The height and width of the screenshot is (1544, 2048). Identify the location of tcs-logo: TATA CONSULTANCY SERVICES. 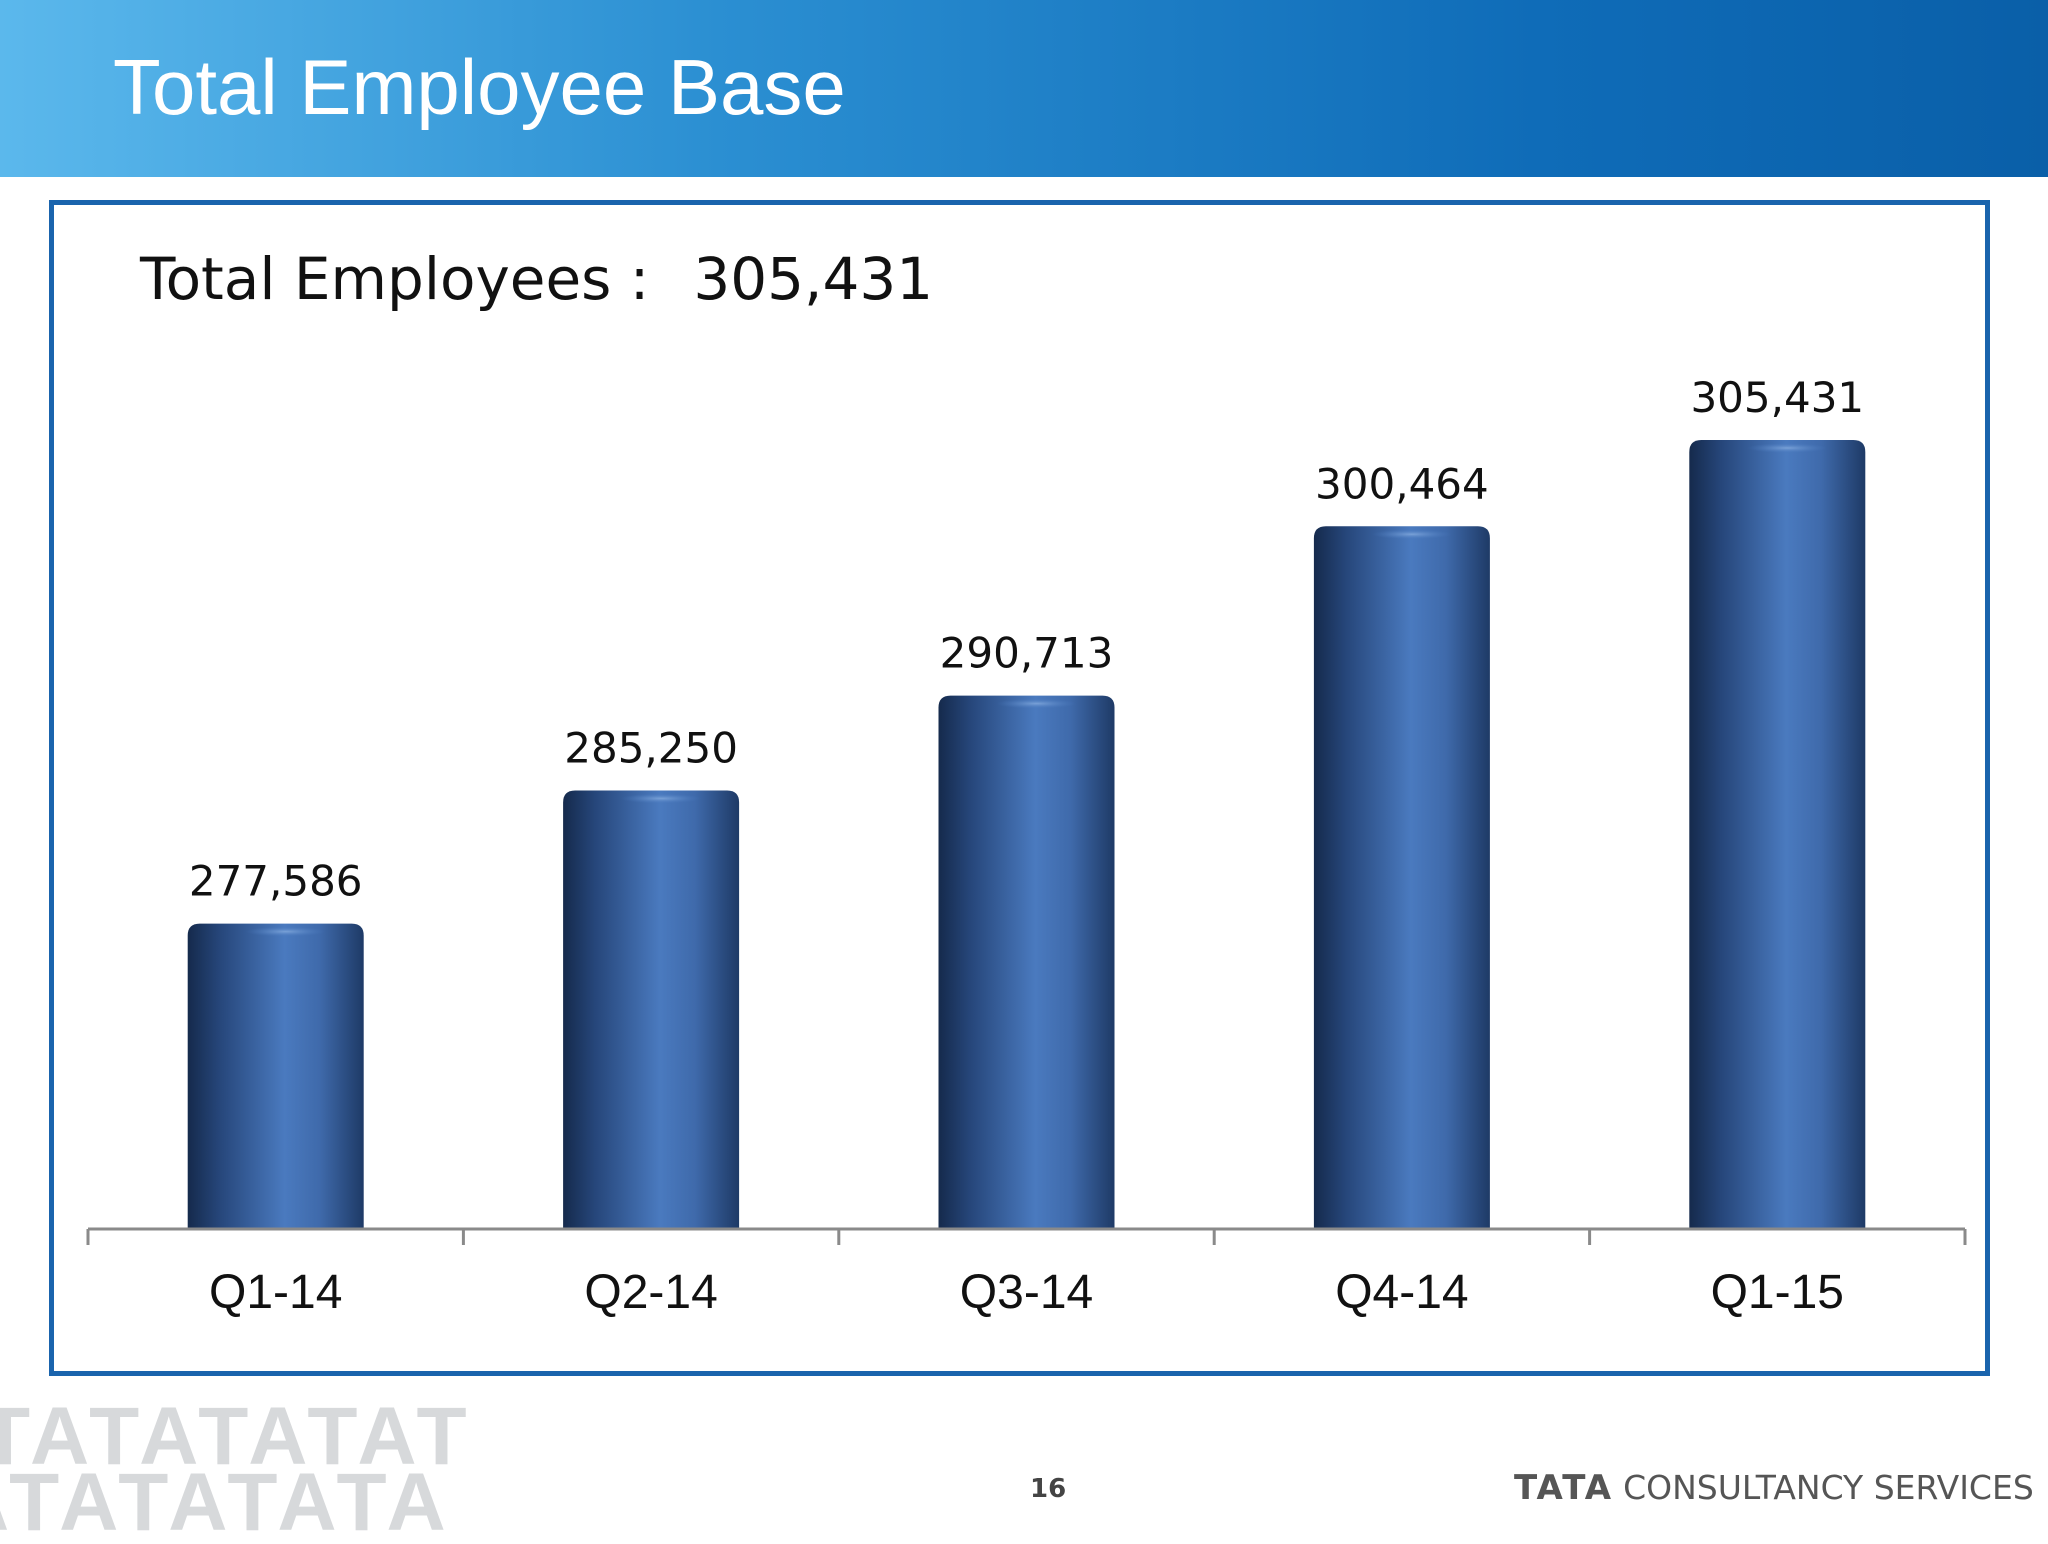
(1774, 1488).